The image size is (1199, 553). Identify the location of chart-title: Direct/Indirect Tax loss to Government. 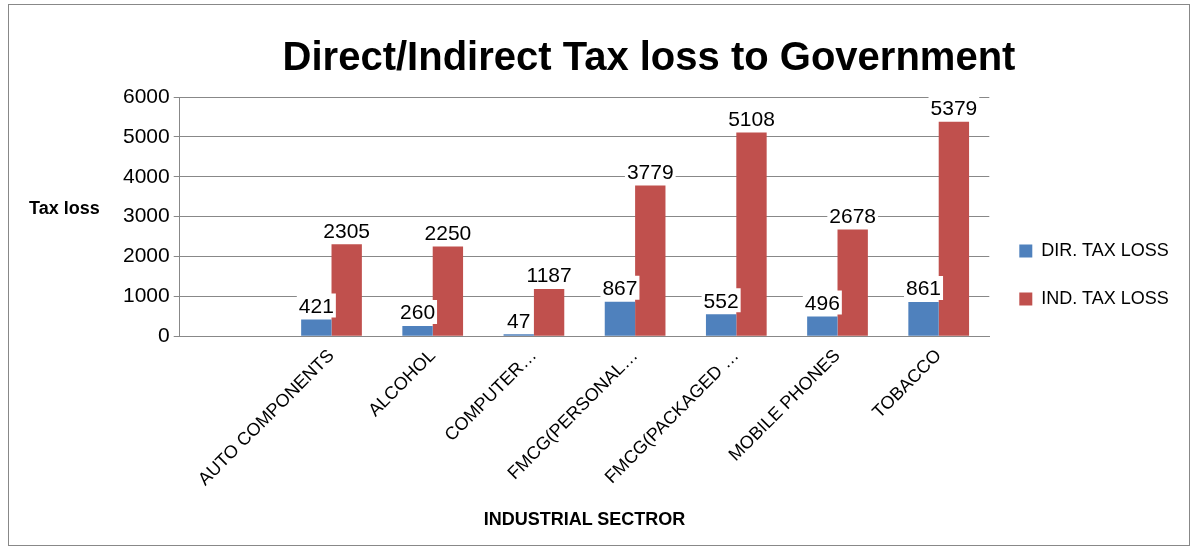
(649, 56).